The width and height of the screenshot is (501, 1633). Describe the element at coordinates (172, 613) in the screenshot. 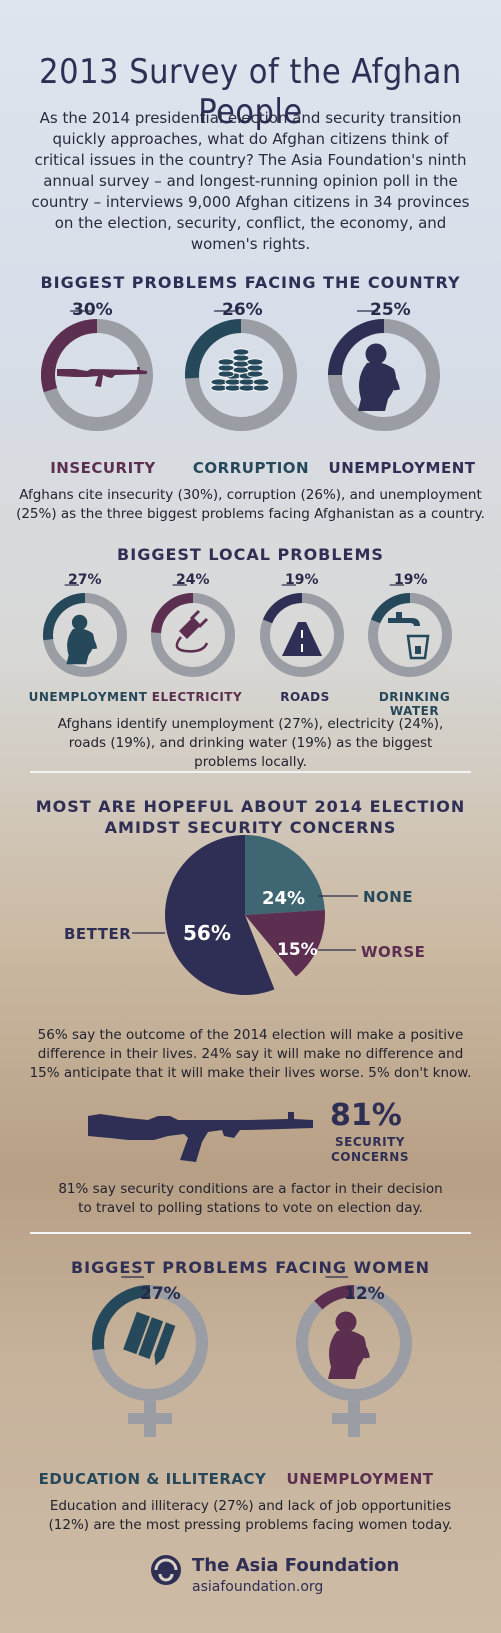

I see `local-ring-2-fill` at that location.